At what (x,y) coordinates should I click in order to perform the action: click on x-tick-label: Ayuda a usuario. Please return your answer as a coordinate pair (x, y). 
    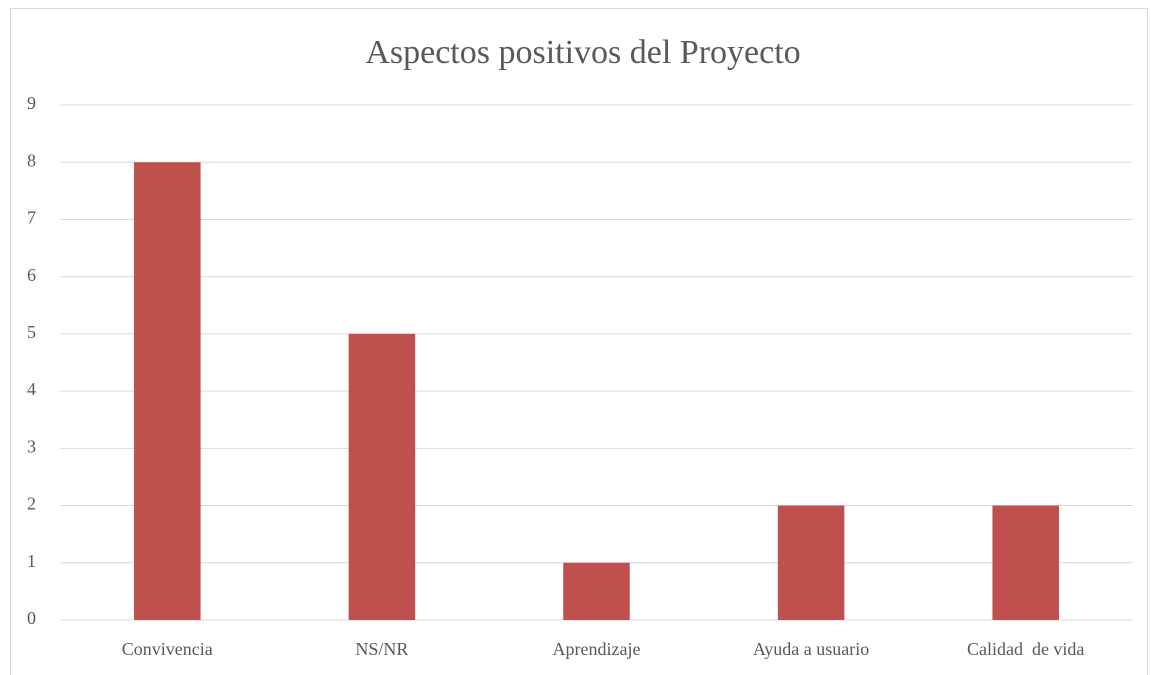
    Looking at the image, I should click on (811, 649).